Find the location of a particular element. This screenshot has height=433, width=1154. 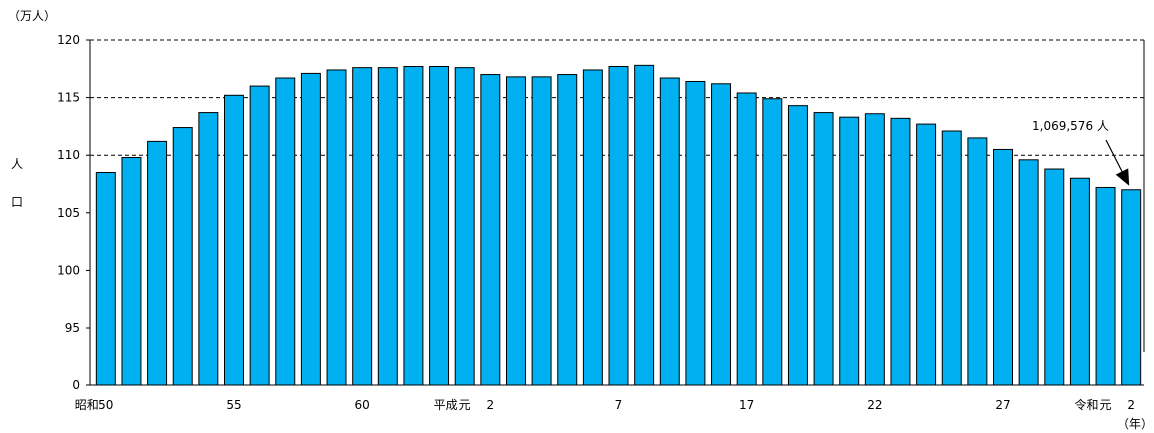

annotation: 1,069,576 人 is located at coordinates (1081, 152).